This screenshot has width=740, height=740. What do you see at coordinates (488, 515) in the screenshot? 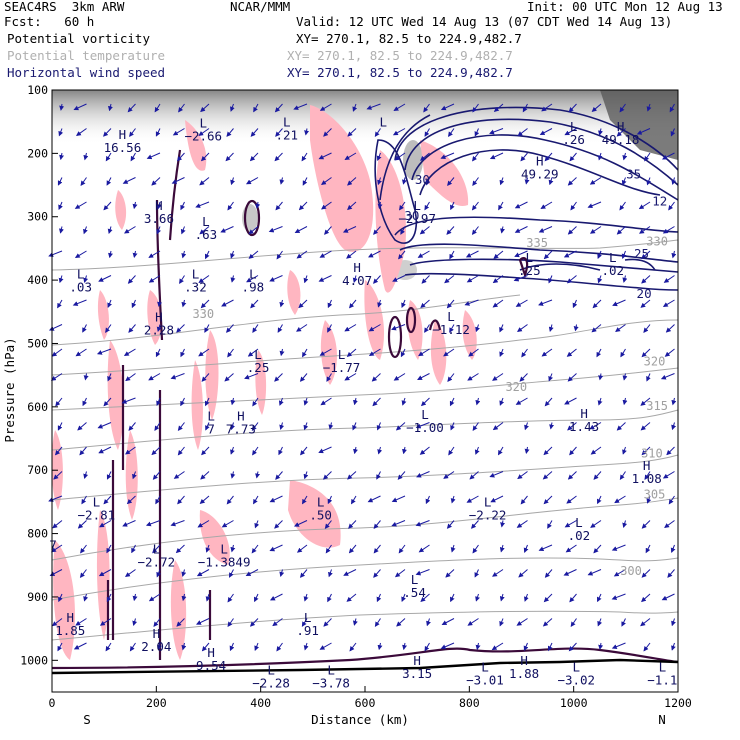
I see `extremum-value: −2.22` at bounding box center [488, 515].